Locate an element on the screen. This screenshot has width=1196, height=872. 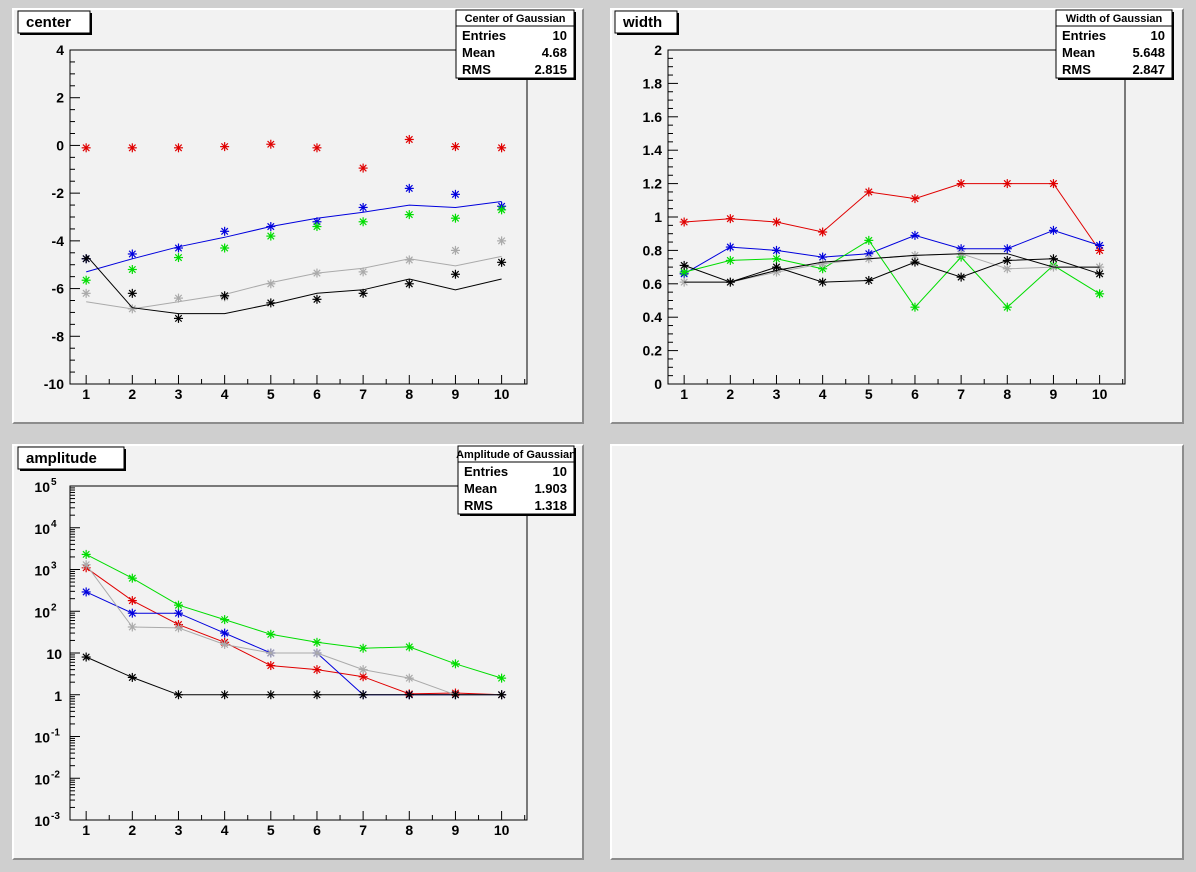
amplitude-stats-value: 1.318 is located at coordinates (550, 505).